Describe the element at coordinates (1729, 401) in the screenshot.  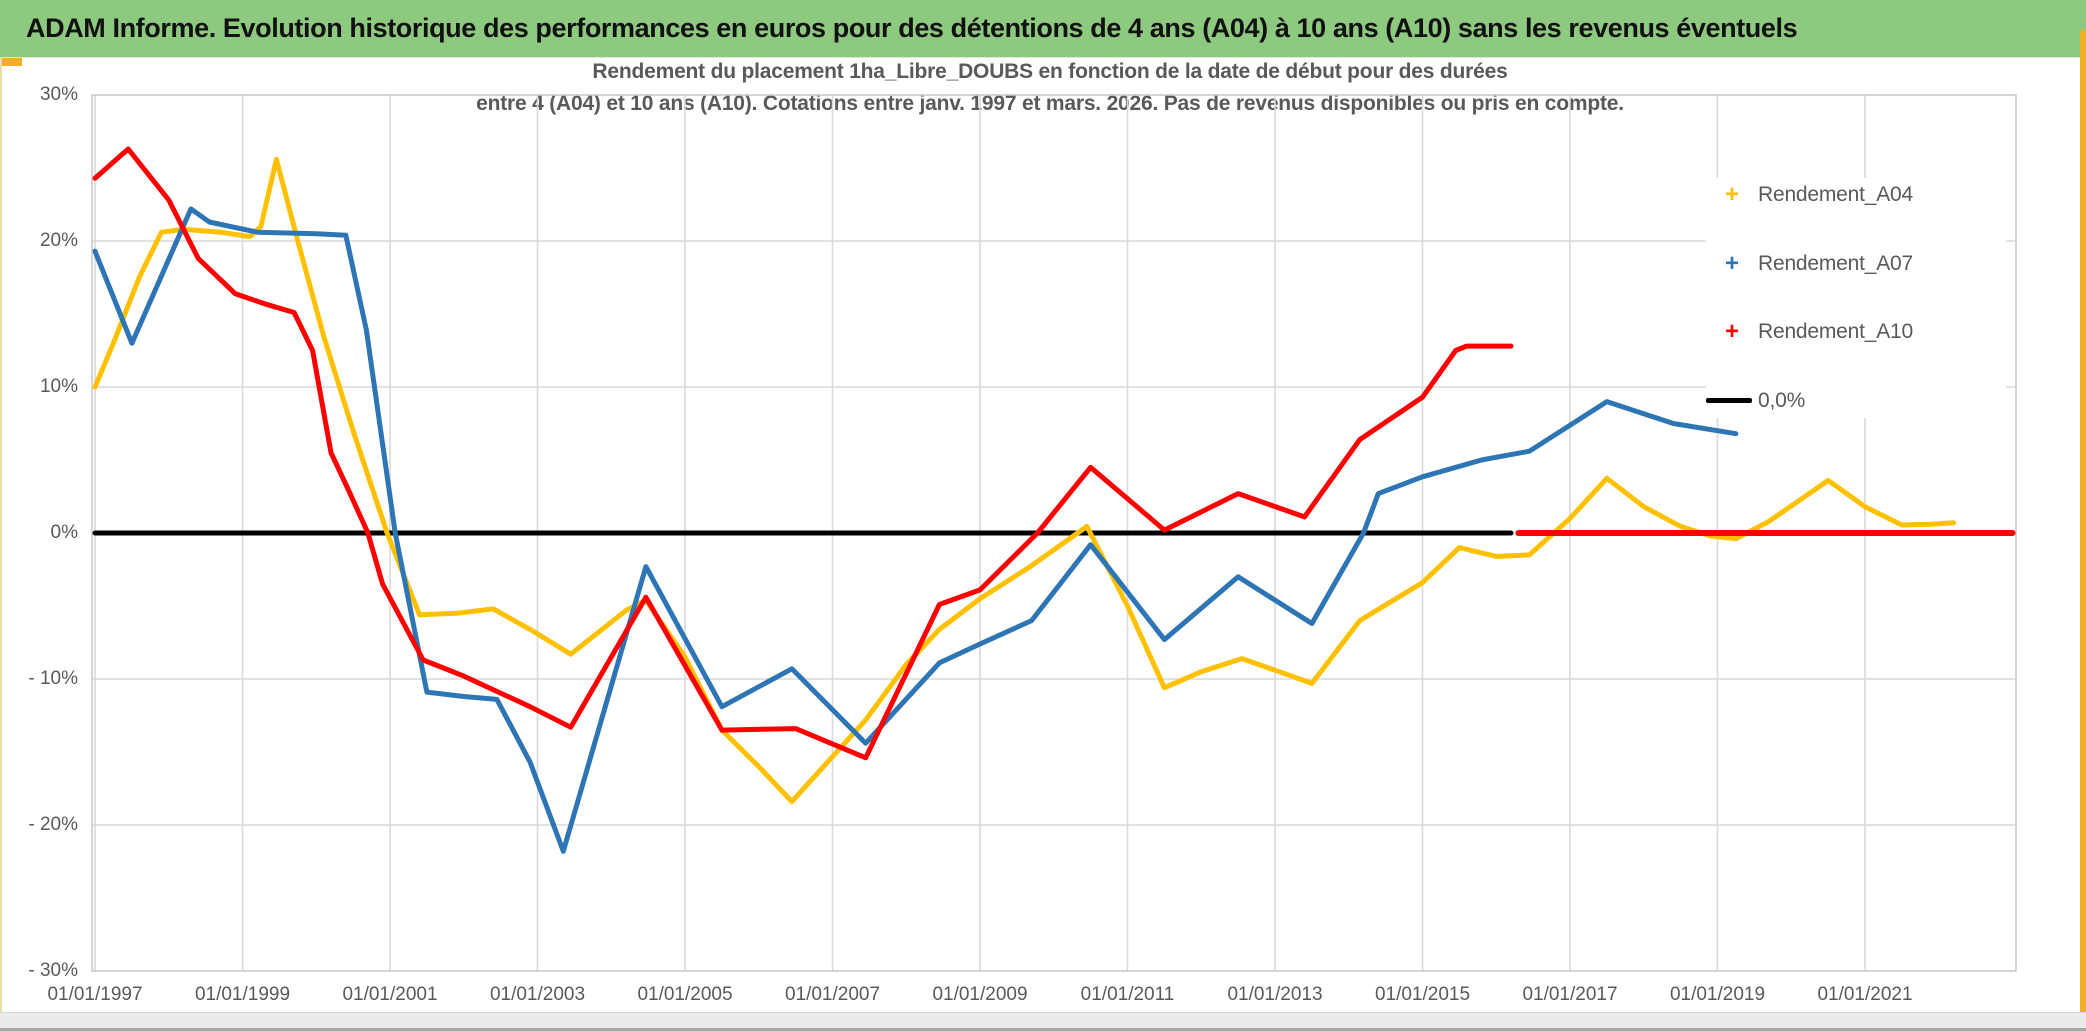
I see `legend-line-swatch-icon` at that location.